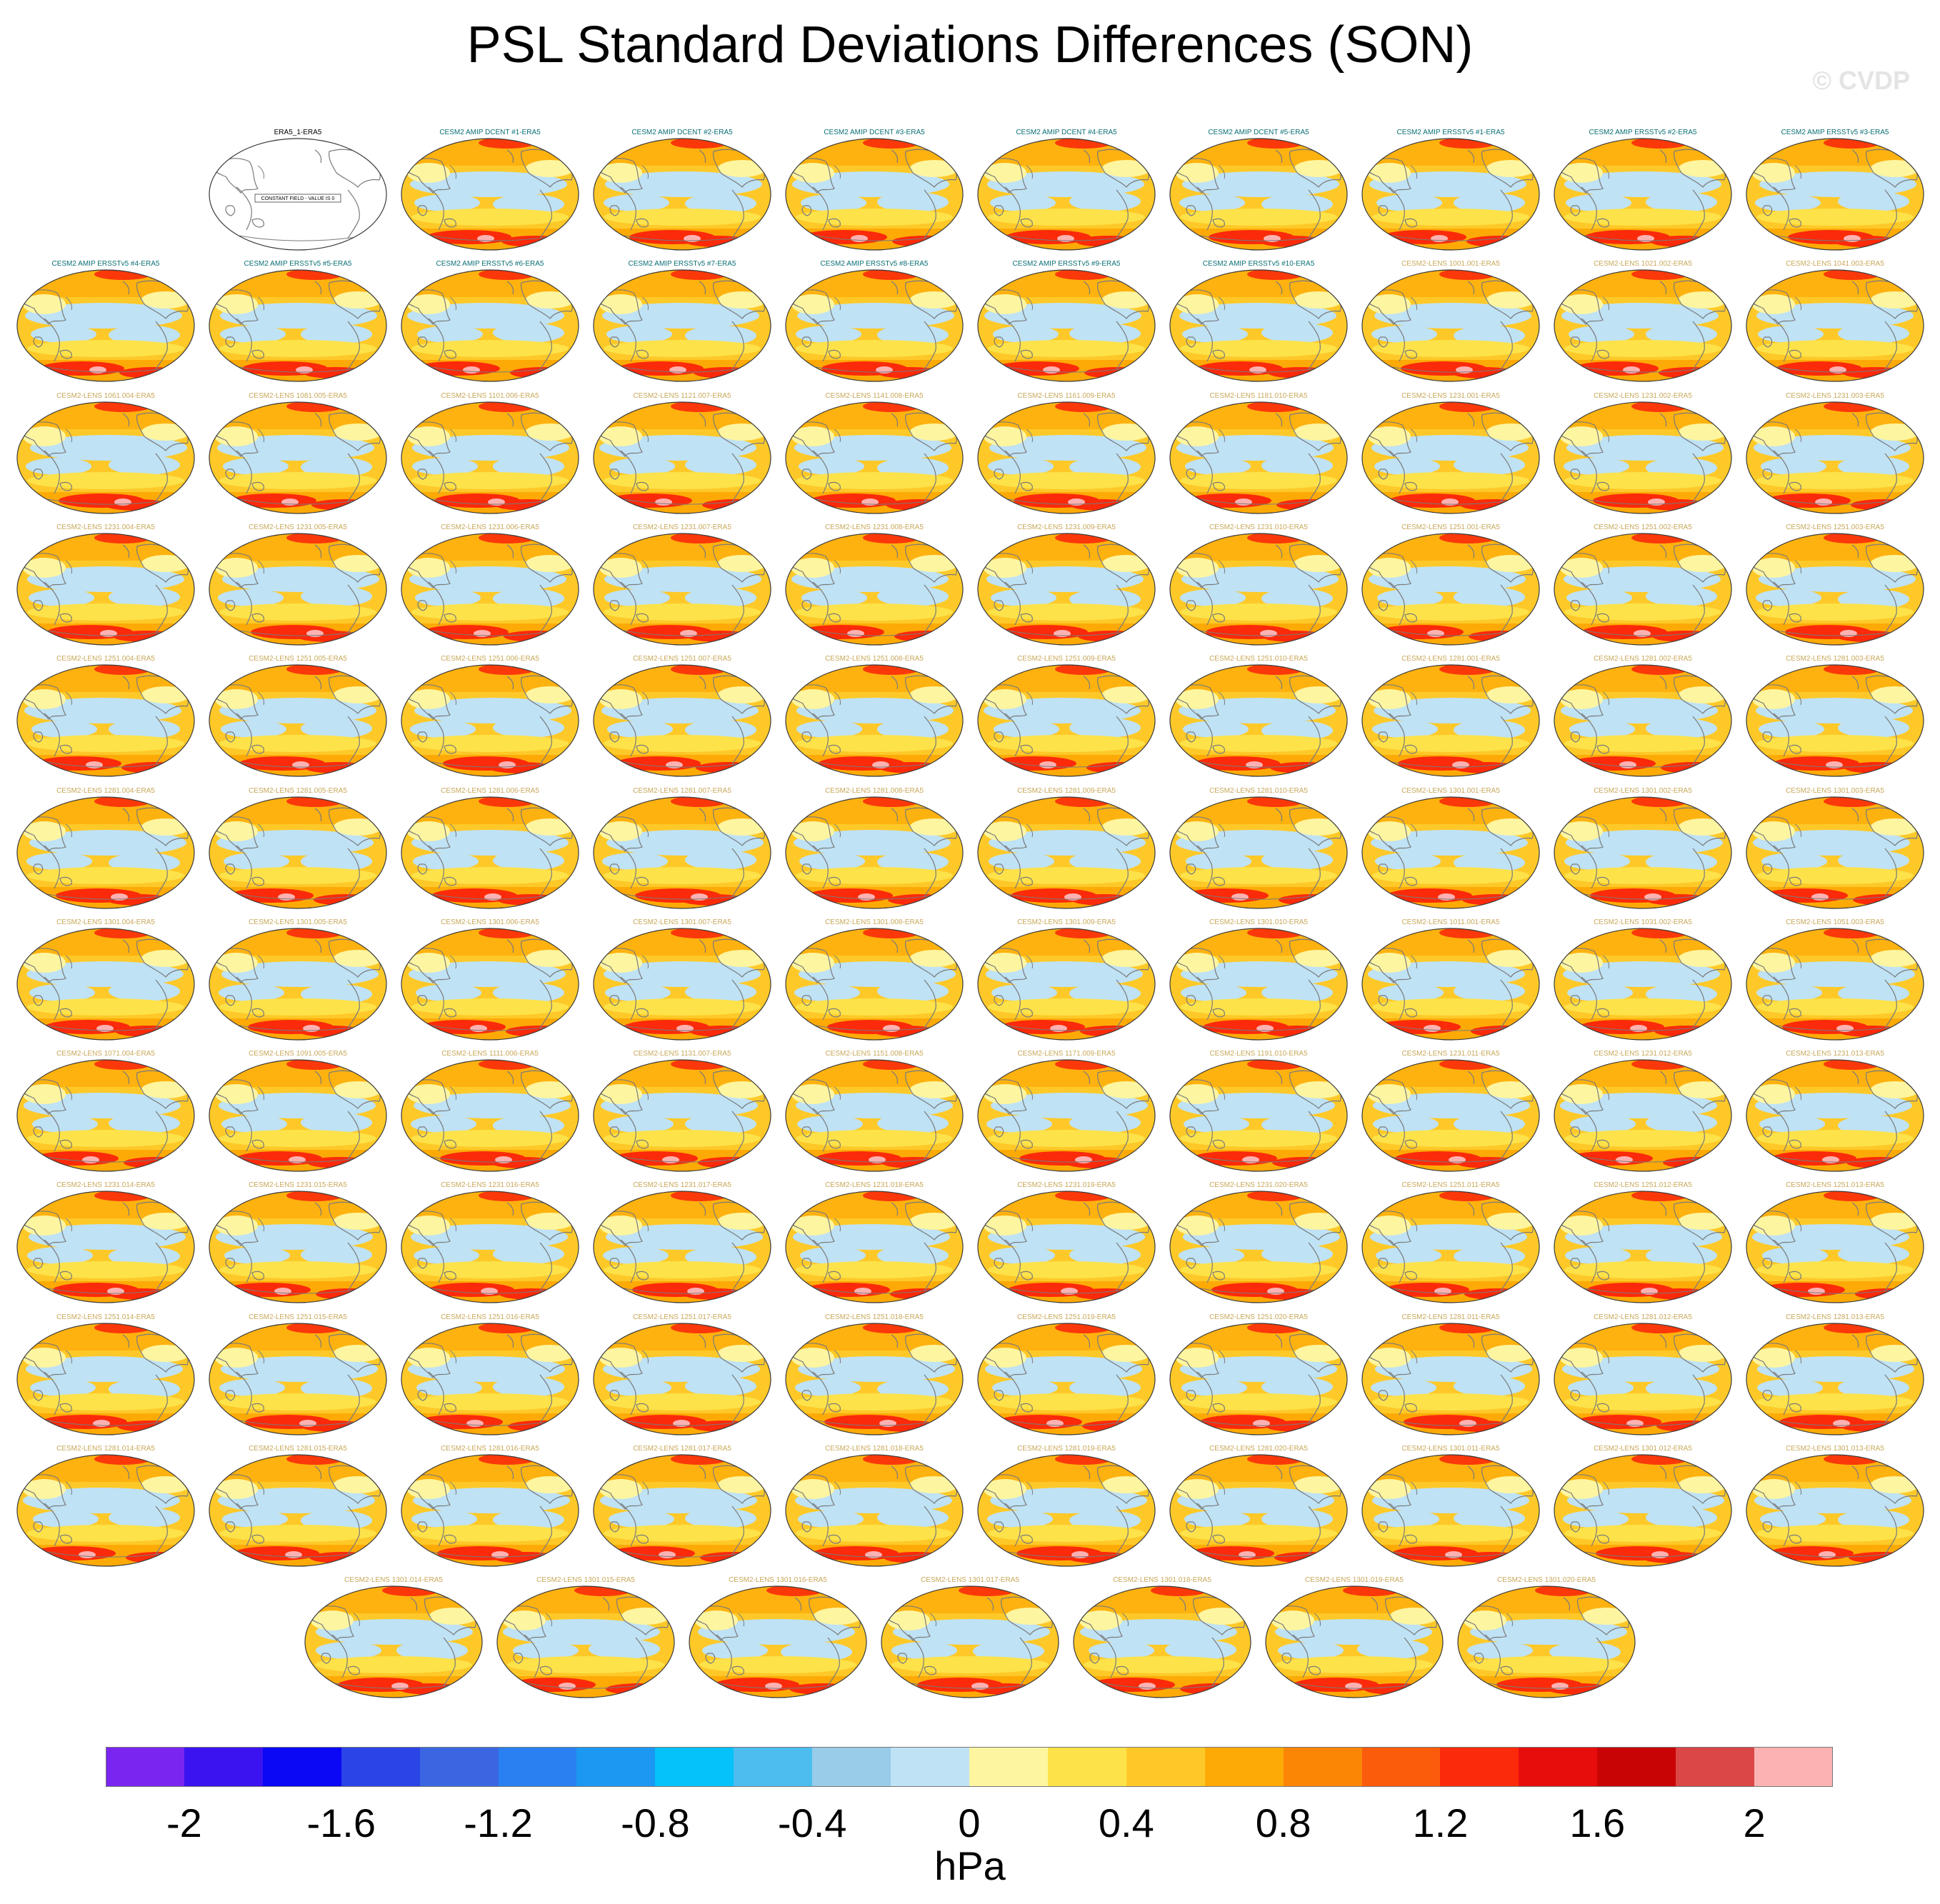  I want to click on panel-title: CESM2-LENS 1231.020-ERA5, so click(1258, 1185).